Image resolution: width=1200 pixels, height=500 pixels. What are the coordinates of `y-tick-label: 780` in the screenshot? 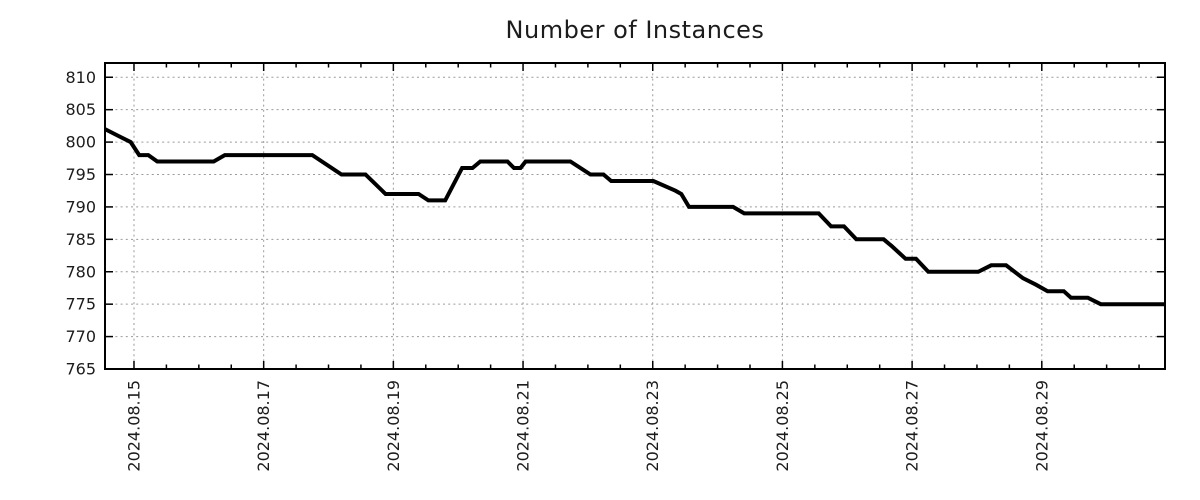 It's located at (80, 271).